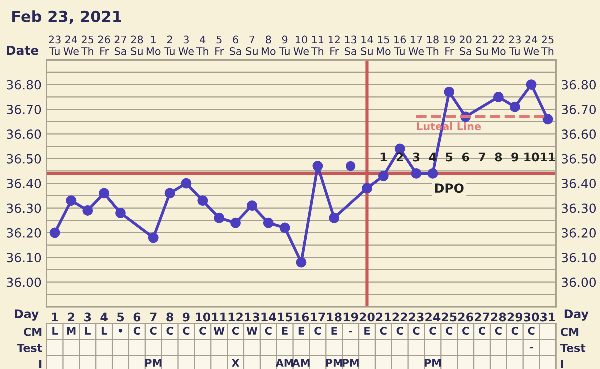  Describe the element at coordinates (532, 157) in the screenshot. I see `annotation: 10` at that location.